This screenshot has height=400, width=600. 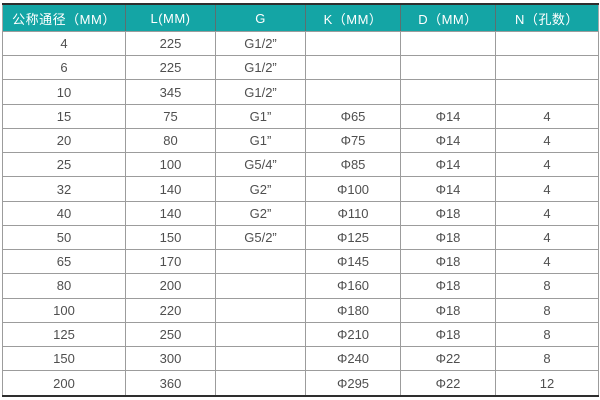 What do you see at coordinates (64, 213) in the screenshot?
I see `table-cell: 40` at bounding box center [64, 213].